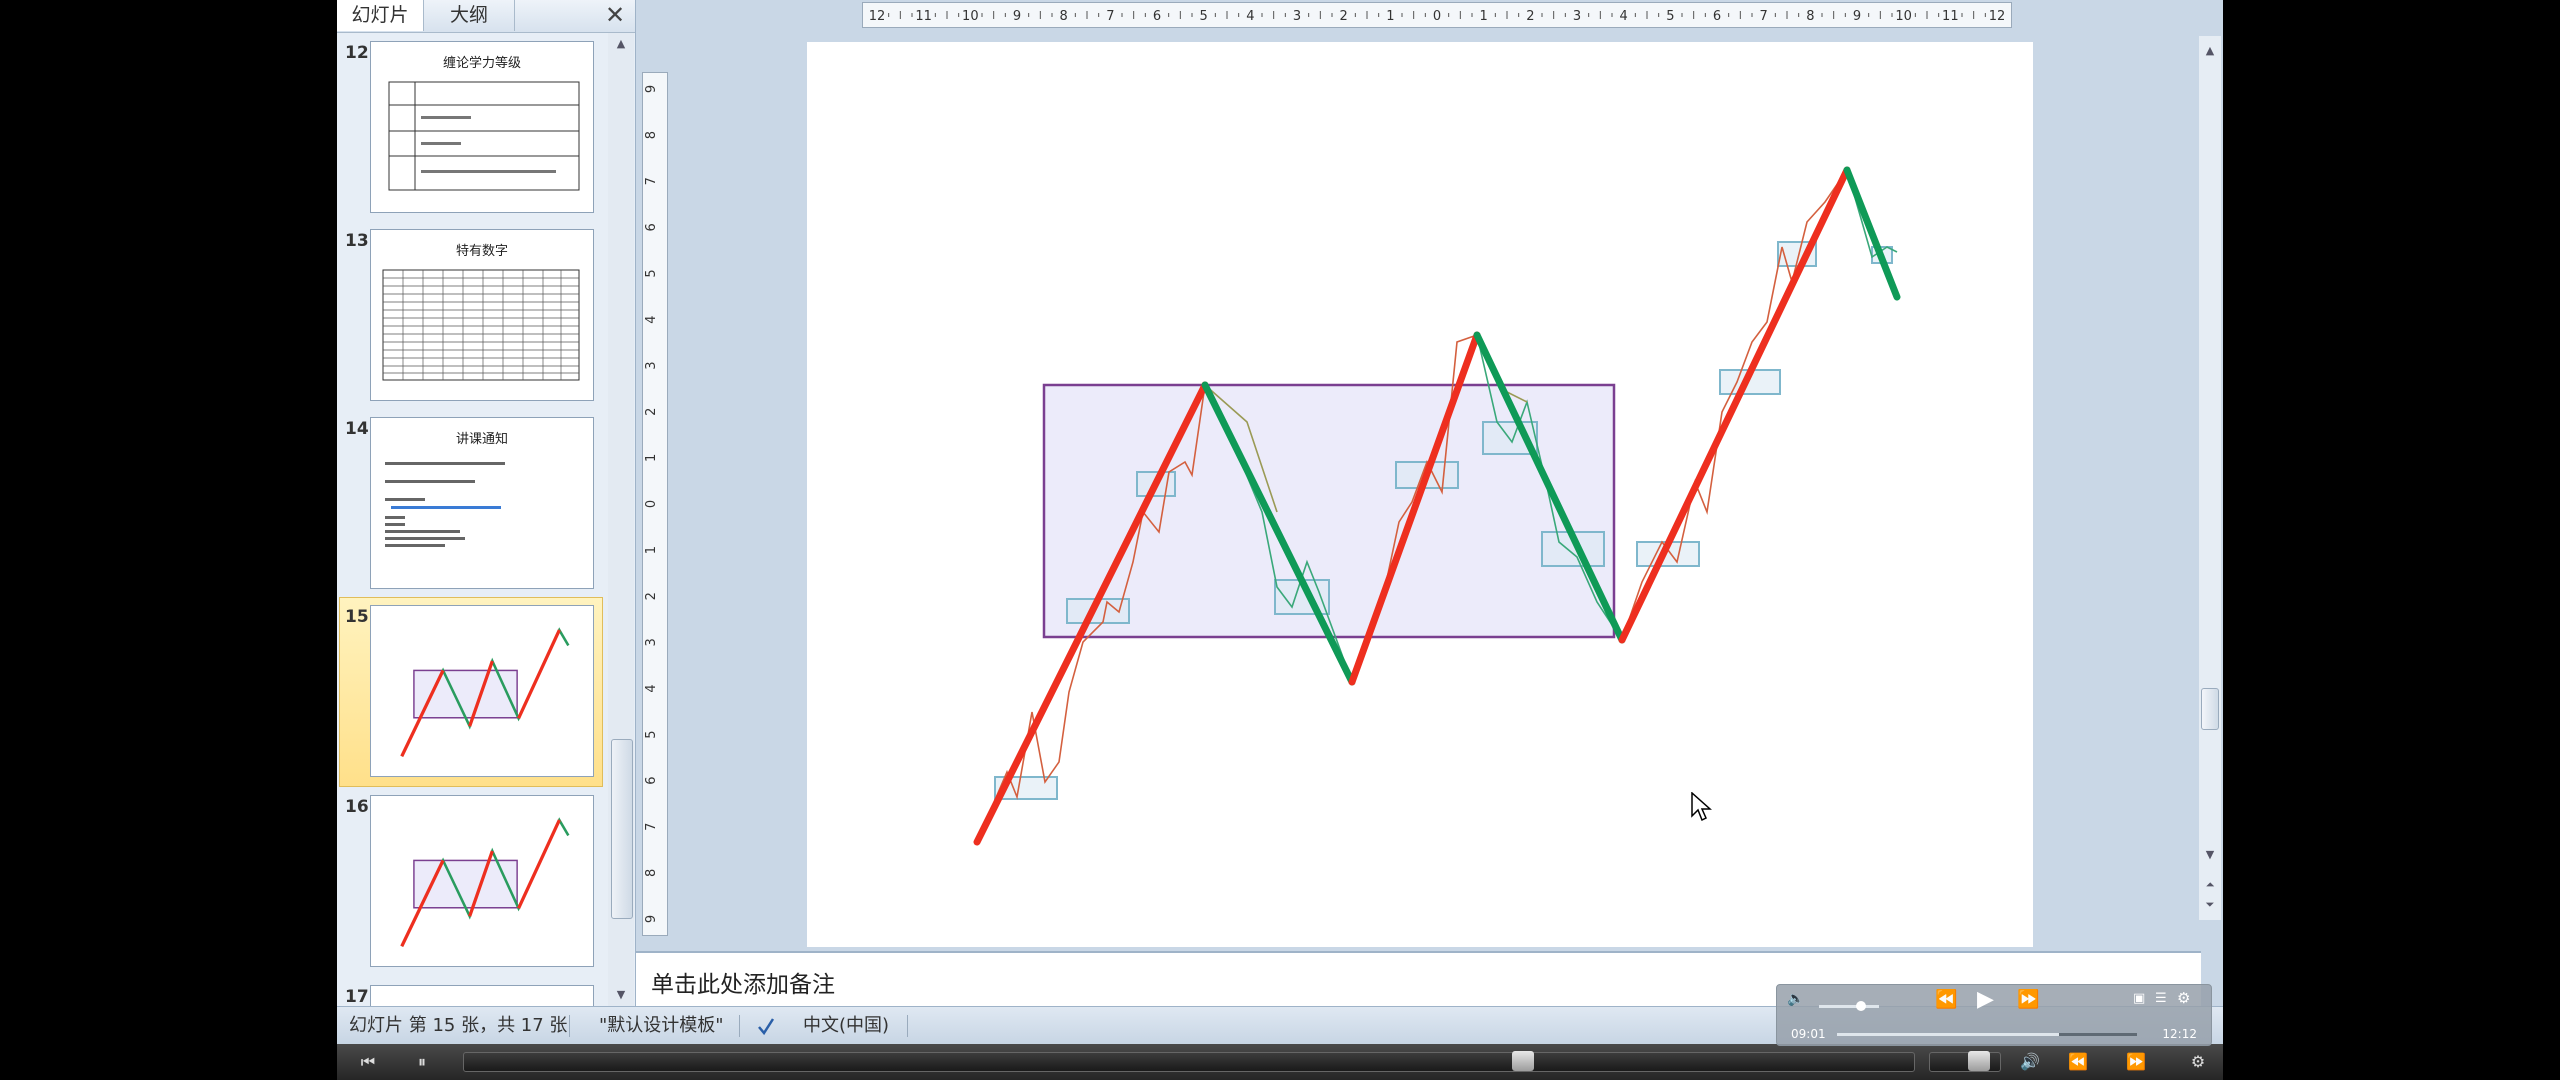  What do you see at coordinates (1861, 1006) in the screenshot?
I see `volume-knob` at bounding box center [1861, 1006].